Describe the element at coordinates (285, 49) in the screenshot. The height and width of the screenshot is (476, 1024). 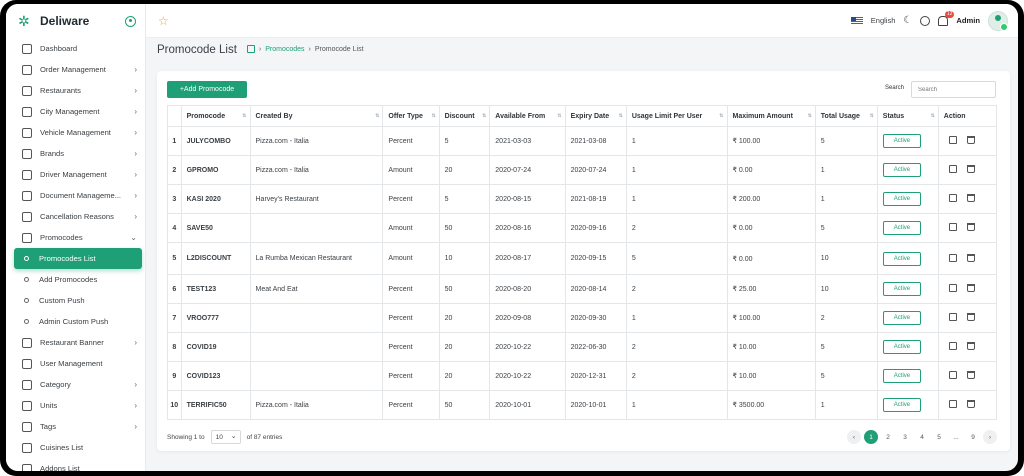
I see `breadcrumb-link-promocodes: Promocodes` at that location.